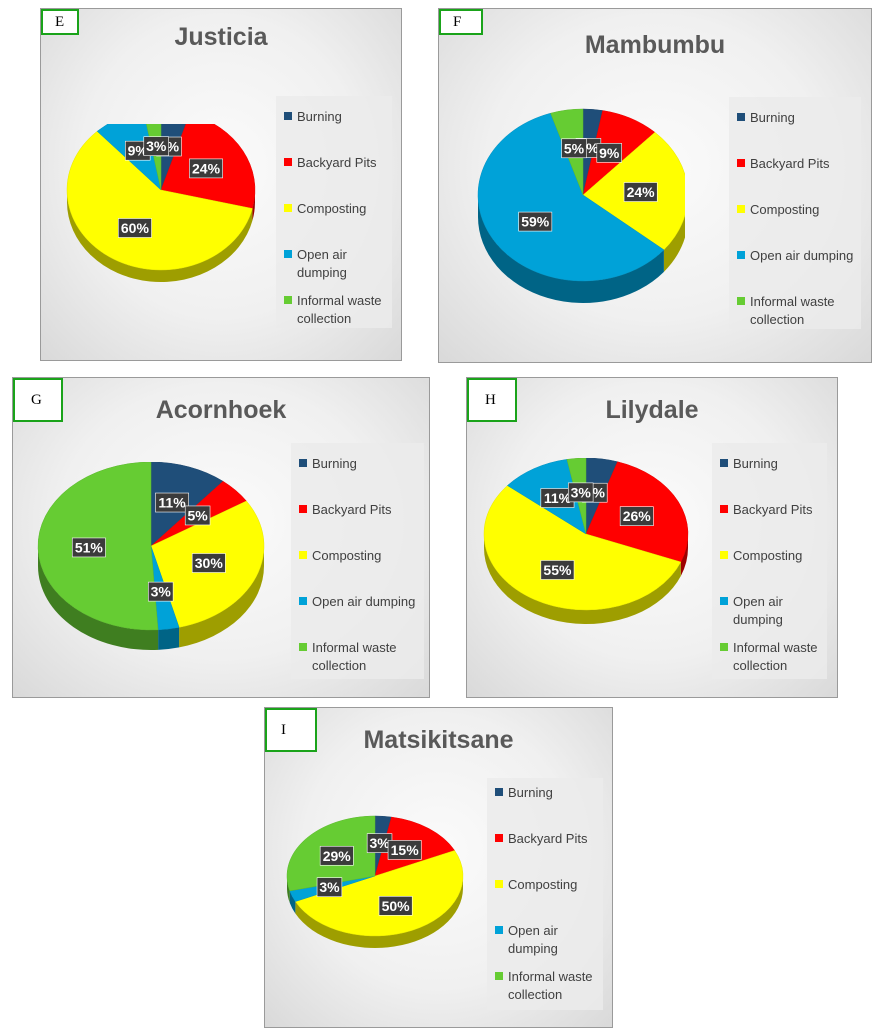 The height and width of the screenshot is (1036, 879). I want to click on data-label: 5%, so click(197, 515).